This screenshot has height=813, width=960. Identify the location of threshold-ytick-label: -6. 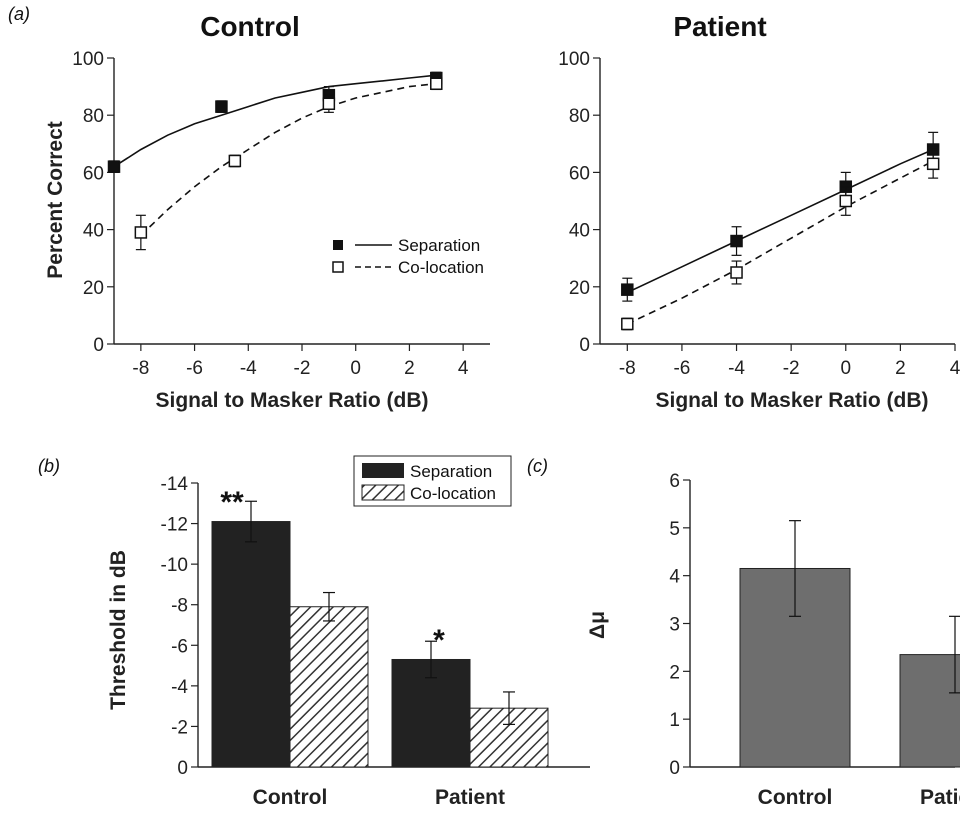
(179, 646).